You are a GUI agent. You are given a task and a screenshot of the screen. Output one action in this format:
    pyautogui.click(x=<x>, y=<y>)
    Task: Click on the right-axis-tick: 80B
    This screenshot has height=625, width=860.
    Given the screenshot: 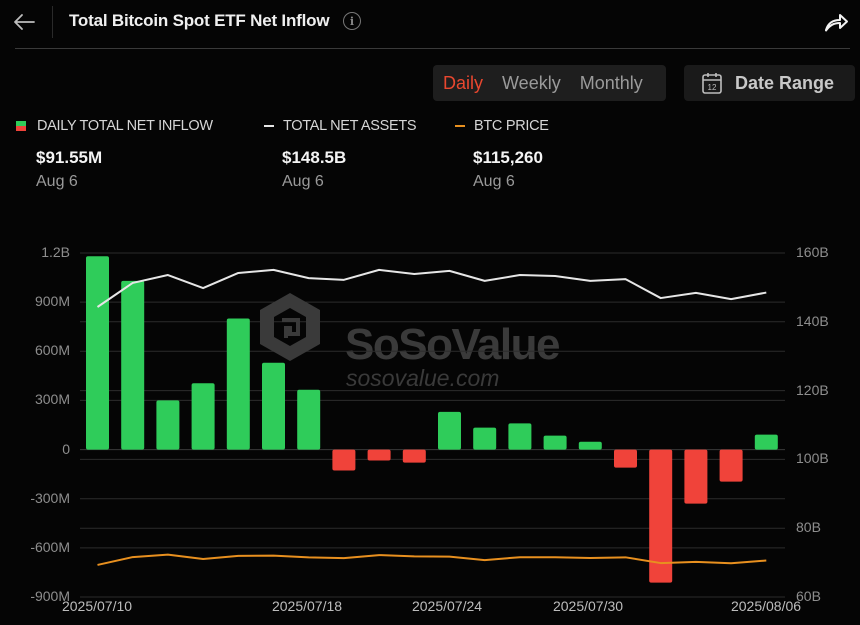 What is the action you would take?
    pyautogui.click(x=808, y=527)
    